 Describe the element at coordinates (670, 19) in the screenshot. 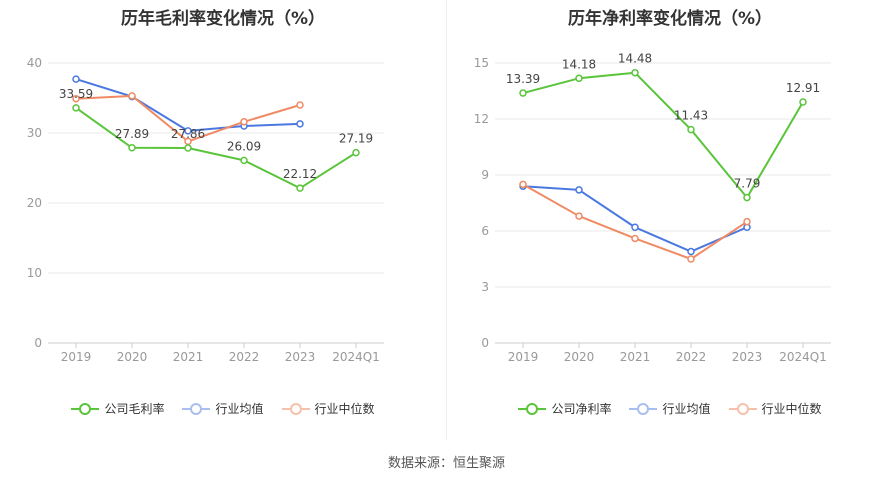

I see `chart-title: 历年净利率变化情况（%）` at that location.